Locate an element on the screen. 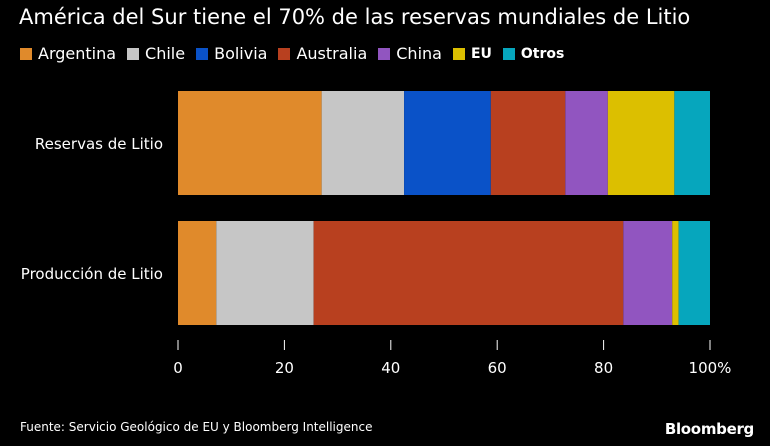 This screenshot has height=446, width=770. x-tick-label: 100% is located at coordinates (710, 368).